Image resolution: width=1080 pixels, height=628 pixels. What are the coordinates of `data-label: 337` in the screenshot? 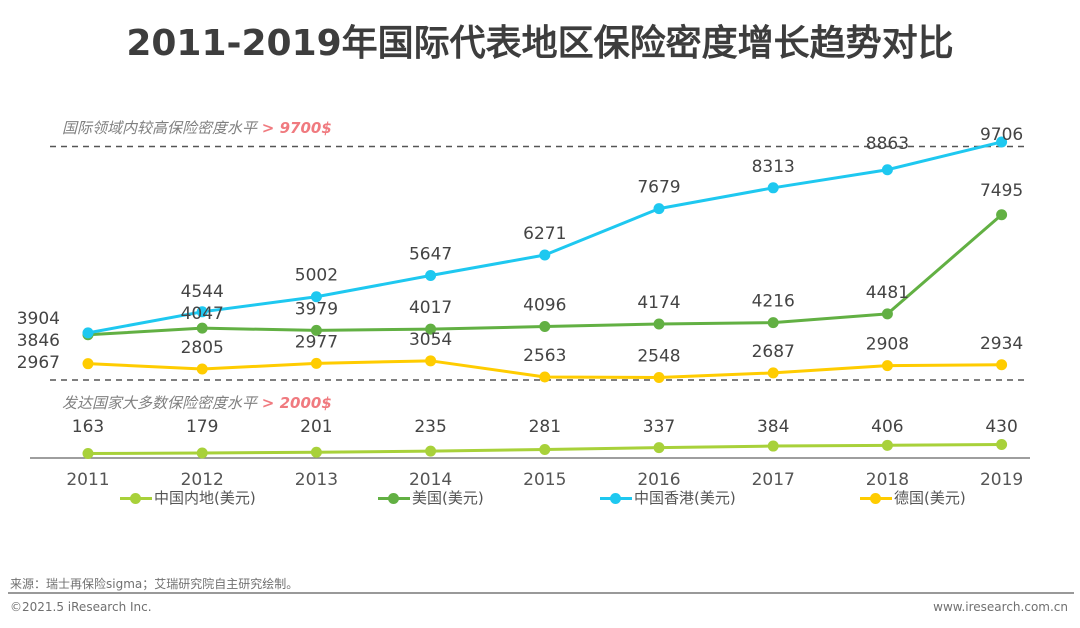 It's located at (659, 427).